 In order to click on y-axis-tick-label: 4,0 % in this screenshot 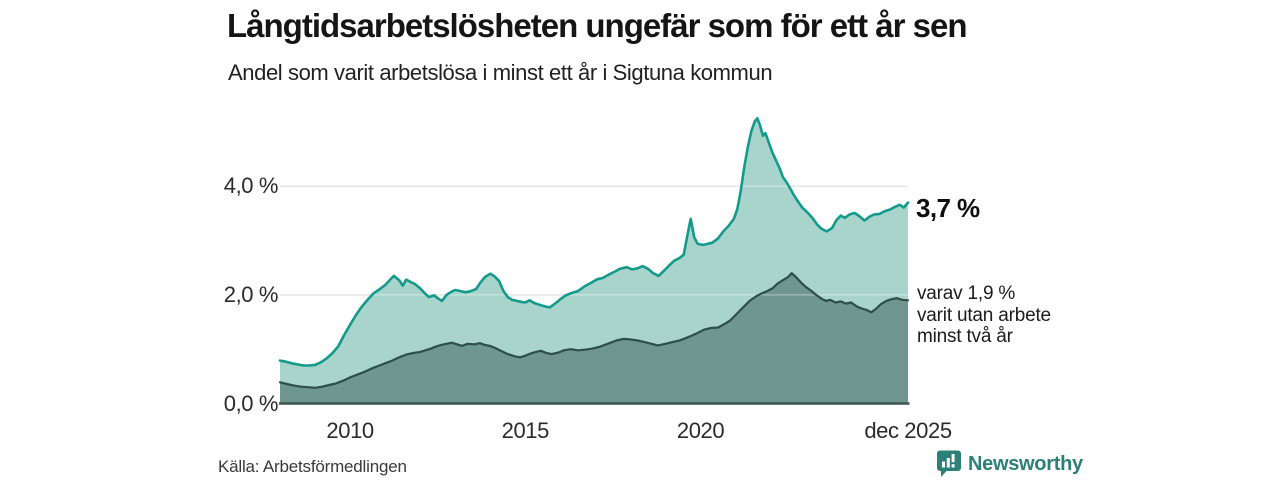, I will do `click(251, 186)`.